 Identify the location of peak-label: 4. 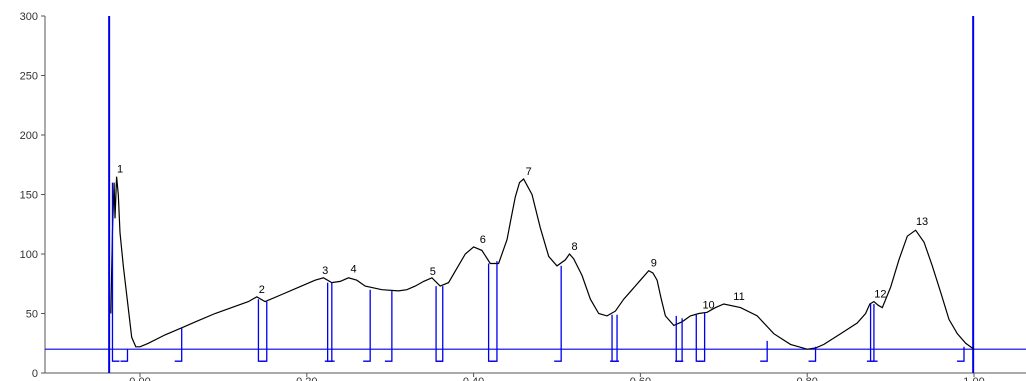
(354, 270).